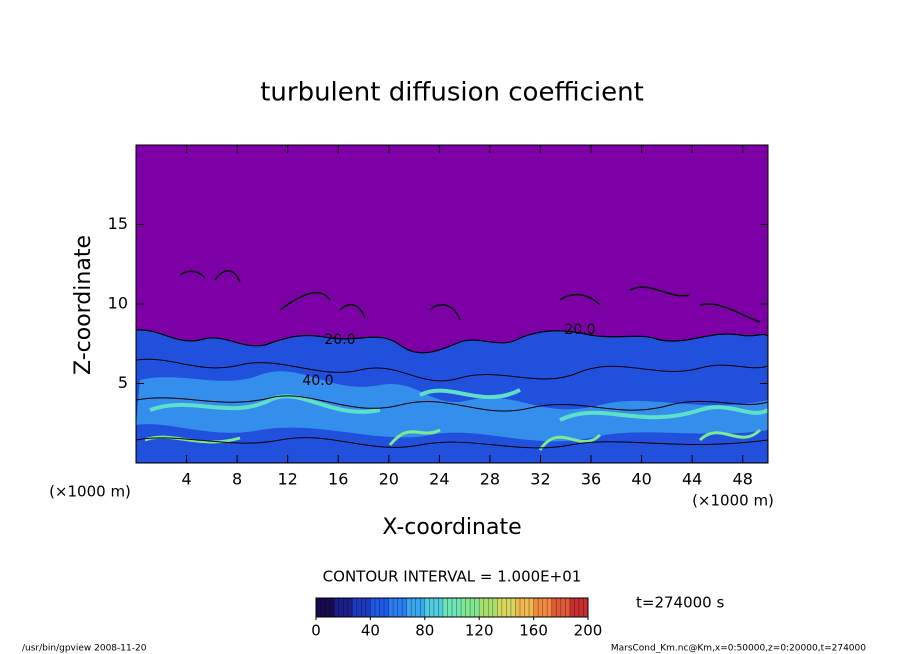 The width and height of the screenshot is (904, 654). Describe the element at coordinates (389, 479) in the screenshot. I see `x-tick-label: 20` at that location.